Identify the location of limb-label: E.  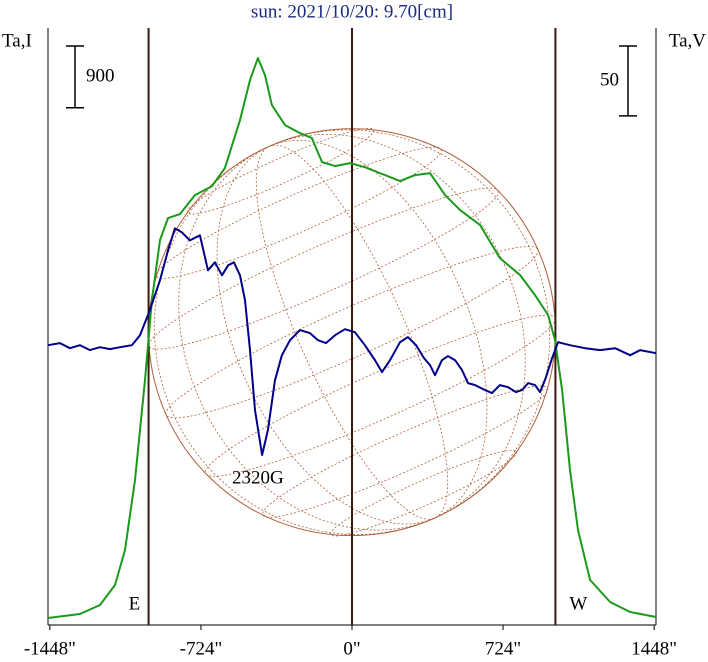
(135, 603).